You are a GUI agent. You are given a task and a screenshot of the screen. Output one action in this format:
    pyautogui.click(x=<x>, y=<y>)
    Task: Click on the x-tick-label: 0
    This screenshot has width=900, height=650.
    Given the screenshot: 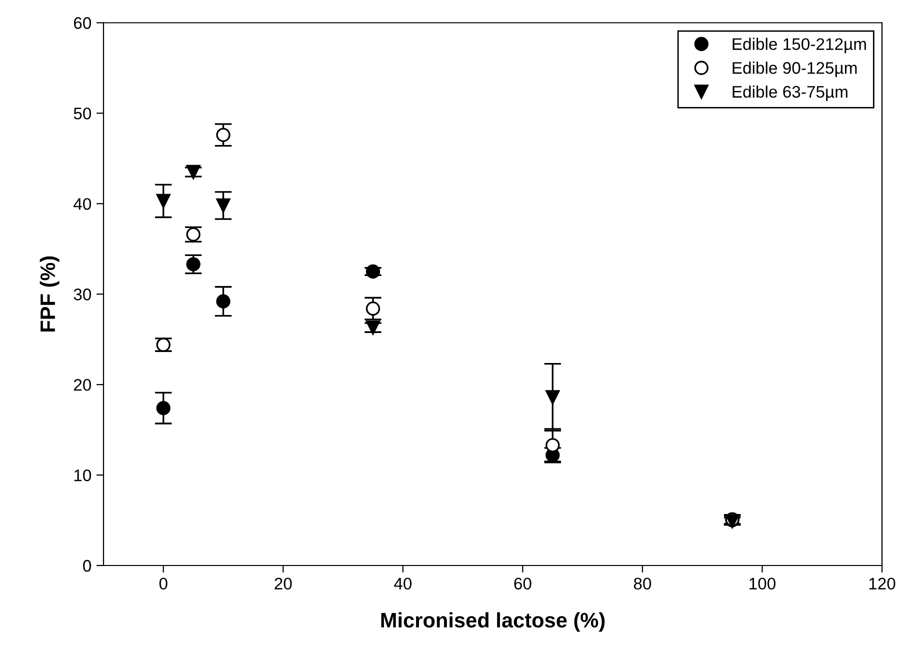 What is the action you would take?
    pyautogui.click(x=163, y=584)
    